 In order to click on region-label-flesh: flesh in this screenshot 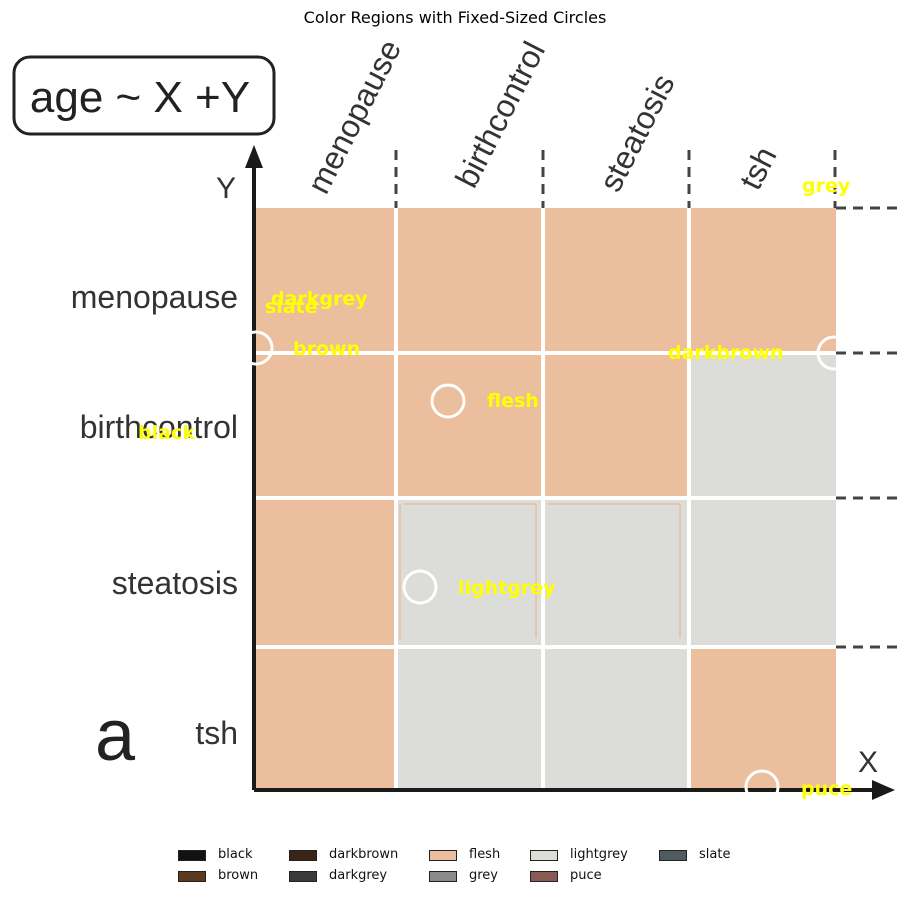, I will do `click(513, 401)`.